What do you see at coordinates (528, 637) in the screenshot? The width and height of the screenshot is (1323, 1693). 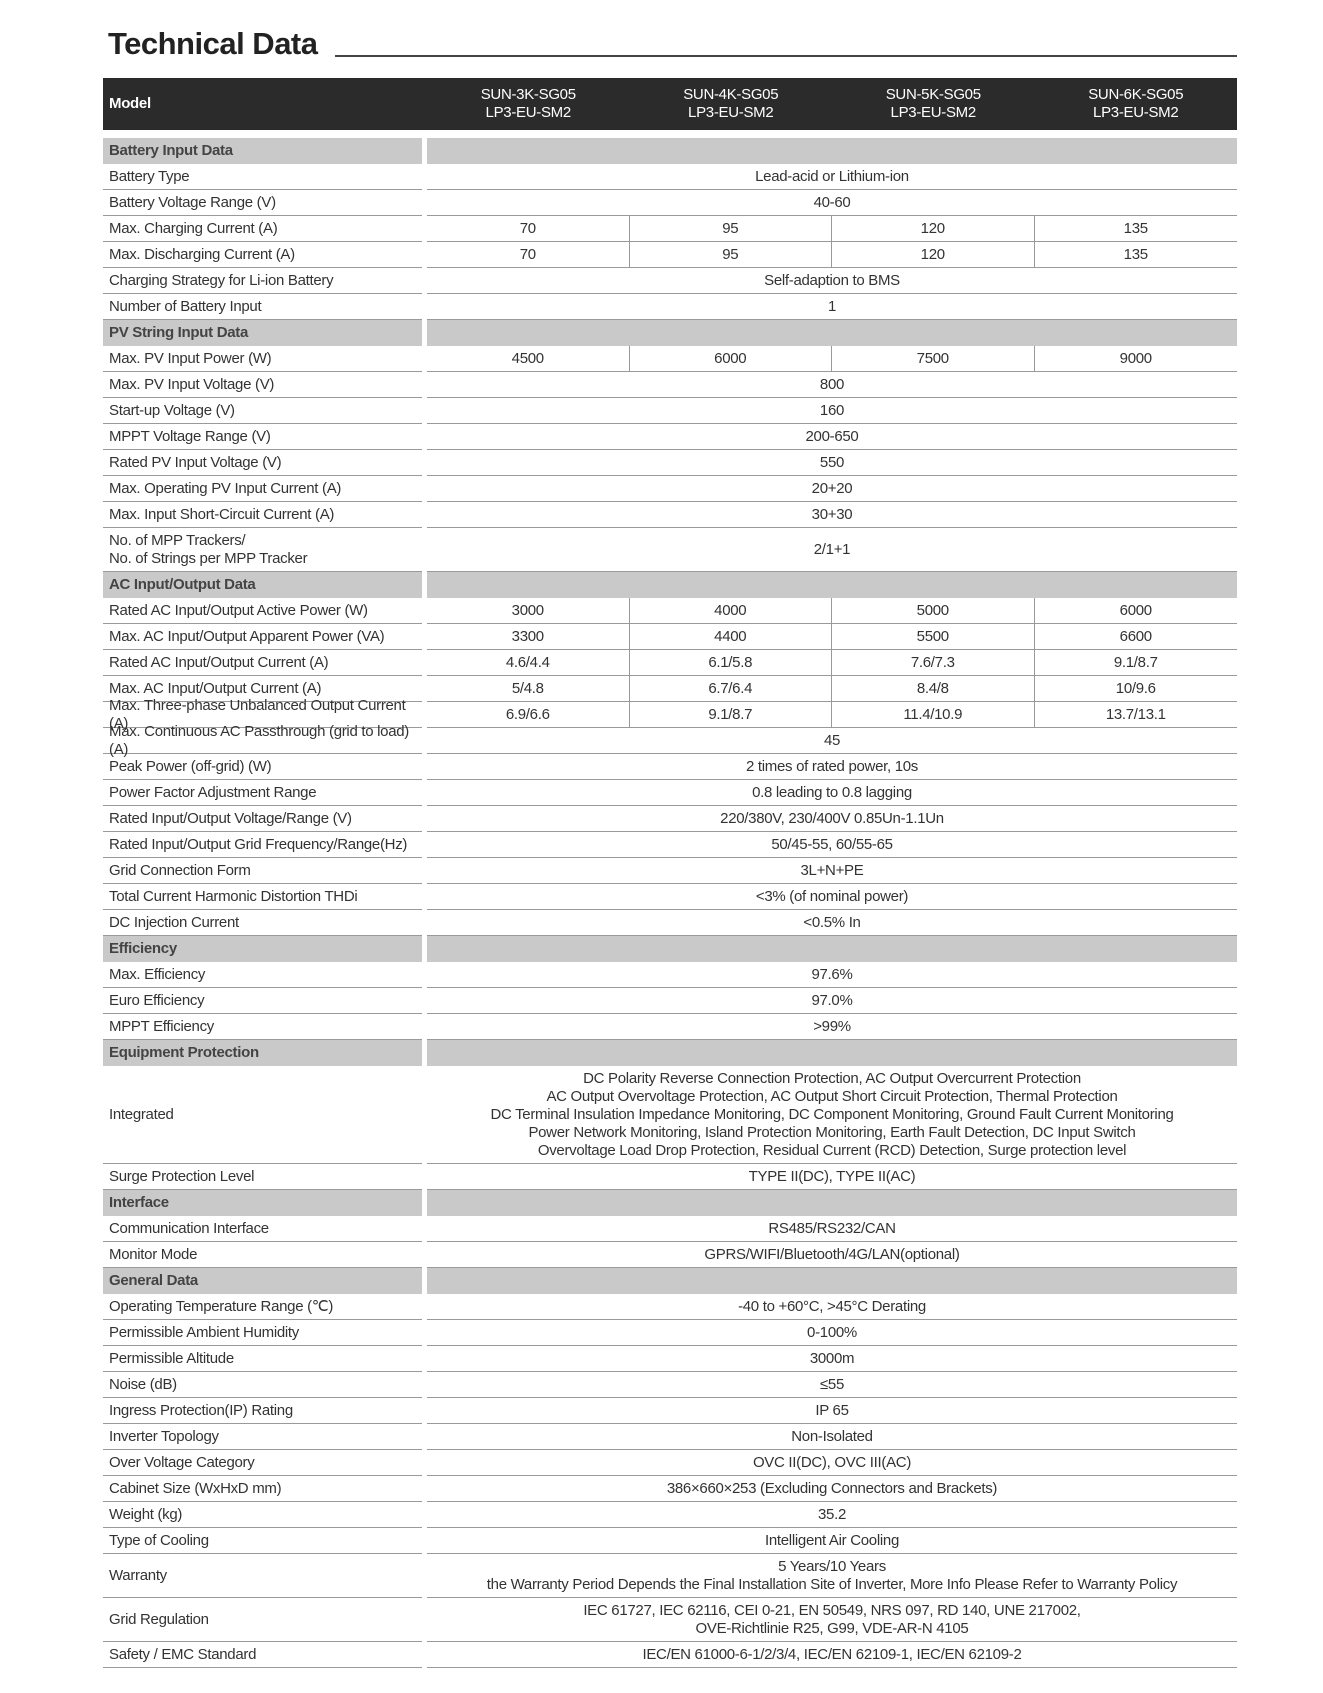 I see `row-value: 3300` at bounding box center [528, 637].